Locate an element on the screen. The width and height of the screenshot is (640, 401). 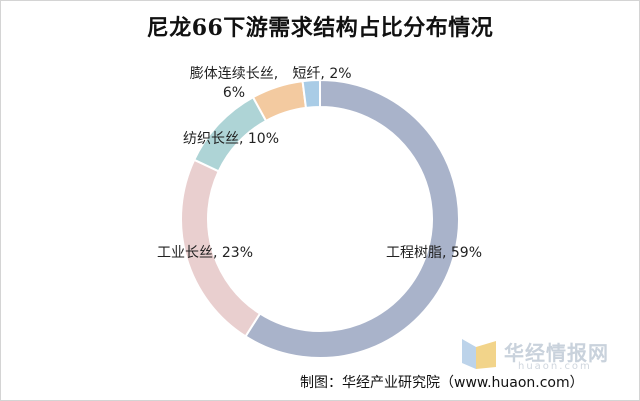
label-engineering-resin: 工程树脂, 59% is located at coordinates (434, 253).